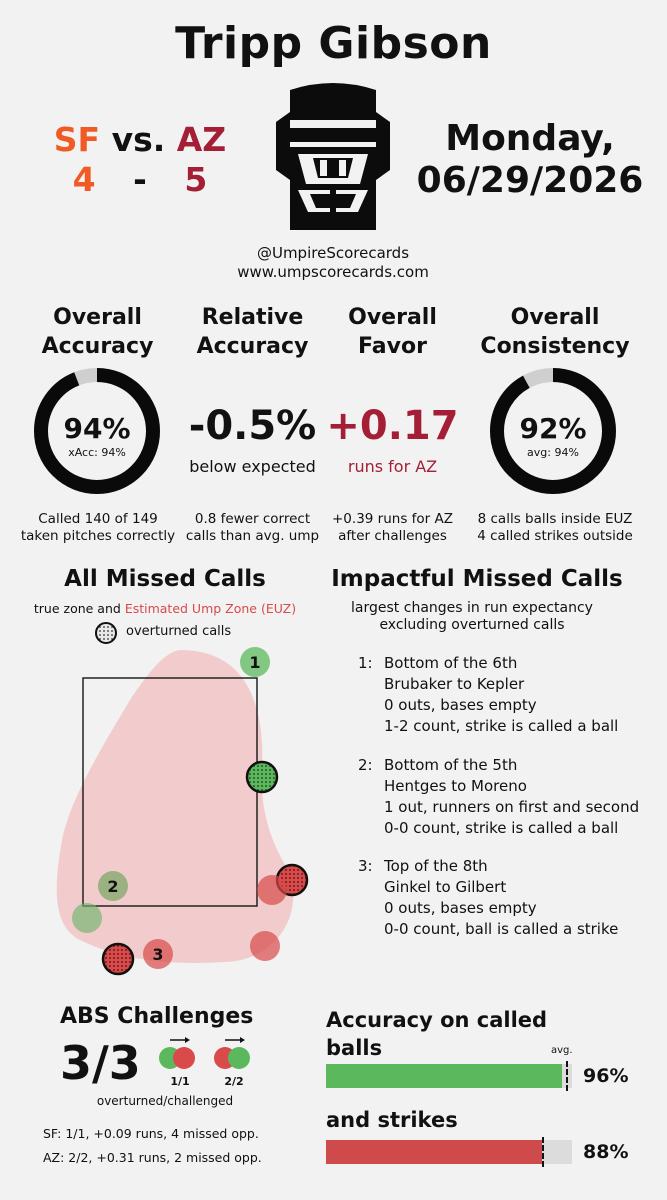 This screenshot has height=1200, width=667. I want to click on impactful-1-inning: Bottom of the 6th, so click(451, 663).